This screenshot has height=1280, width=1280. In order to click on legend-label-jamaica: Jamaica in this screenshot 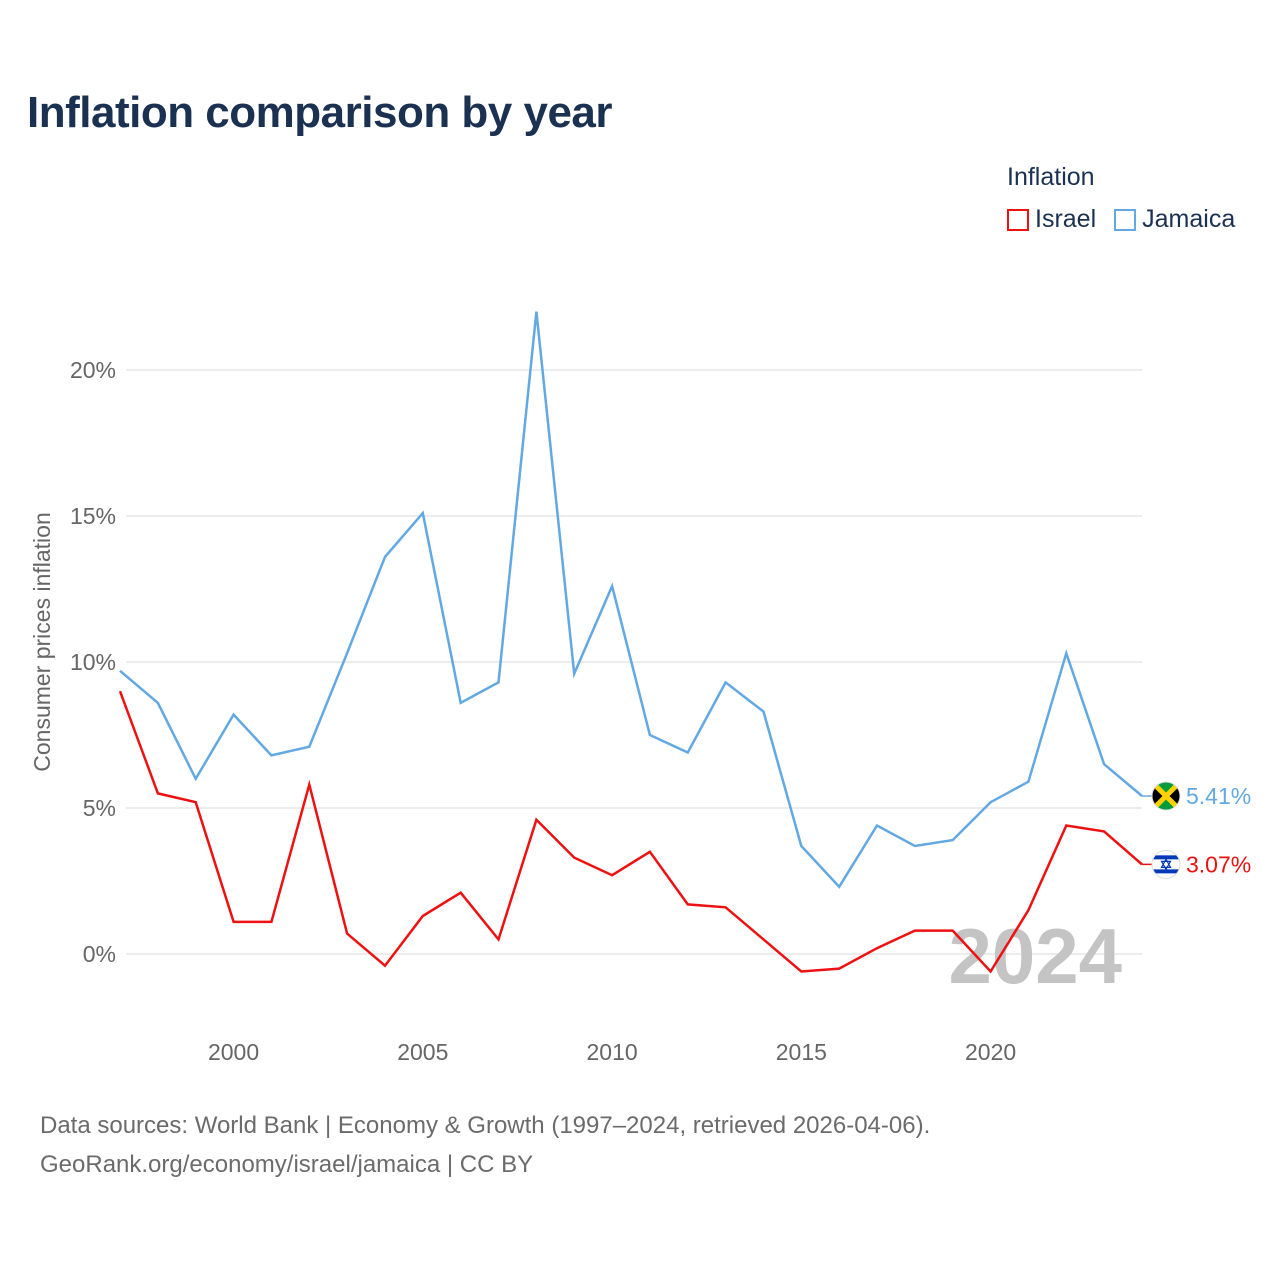, I will do `click(1189, 219)`.